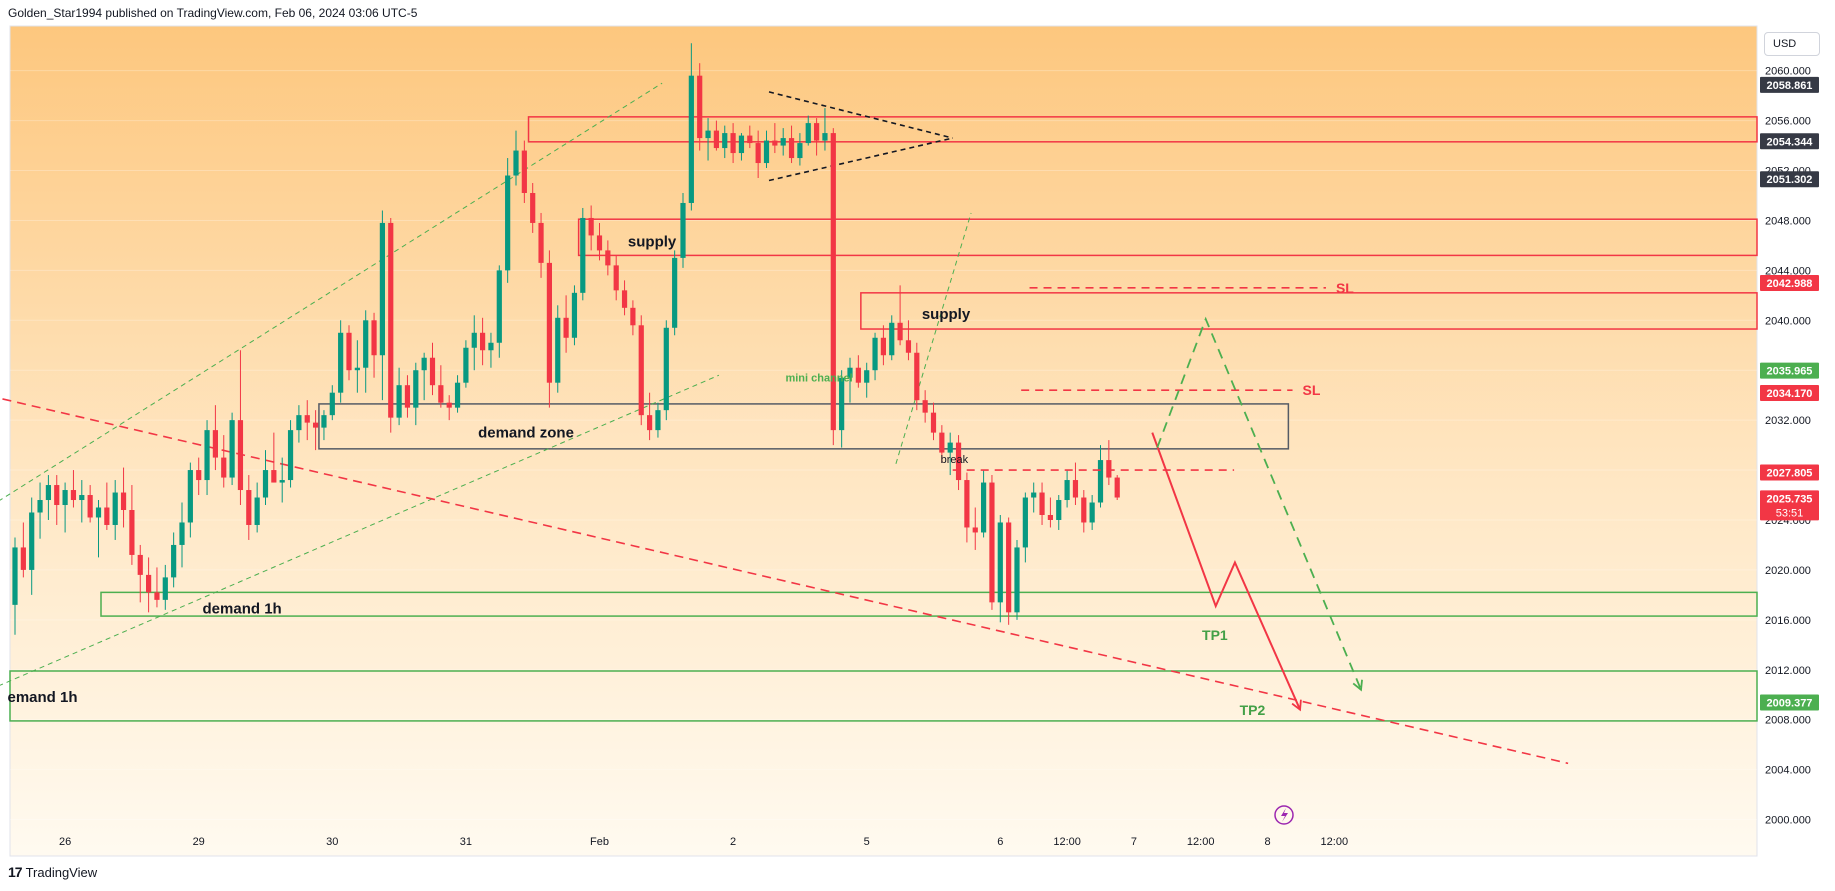  What do you see at coordinates (1788, 671) in the screenshot?
I see `y-tick-label: 2012.000` at bounding box center [1788, 671].